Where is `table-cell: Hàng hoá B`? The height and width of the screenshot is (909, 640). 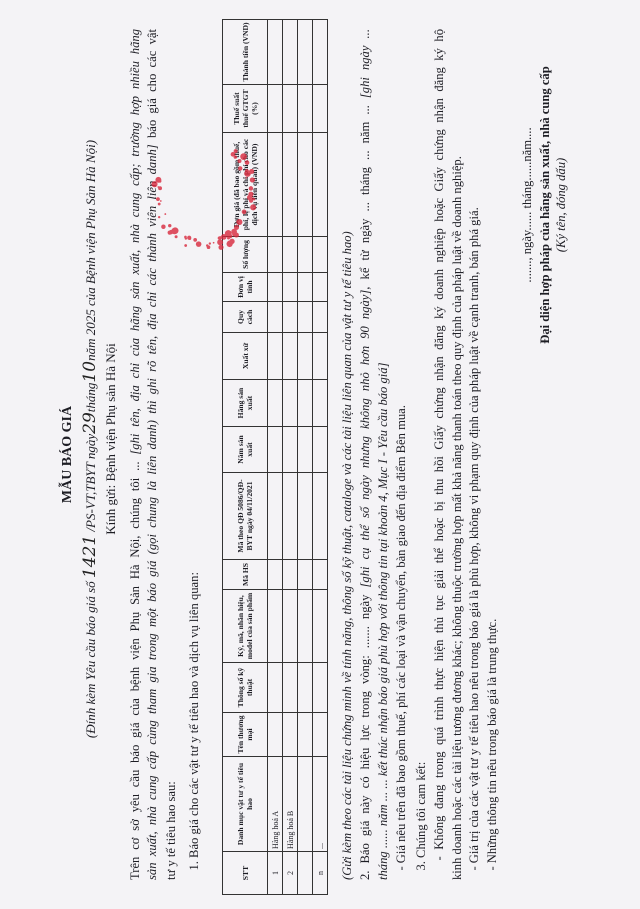 table-cell: Hàng hoá B is located at coordinates (290, 804).